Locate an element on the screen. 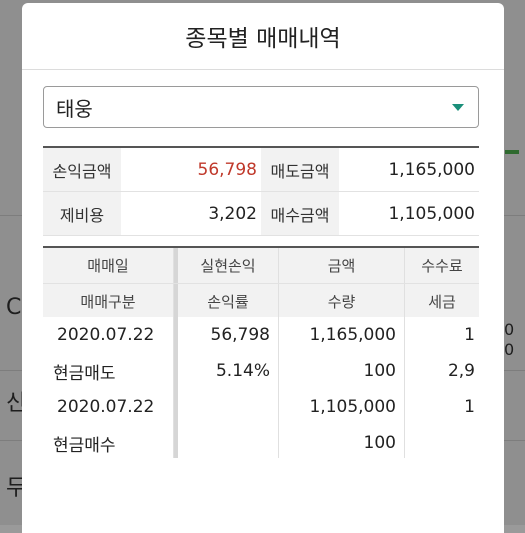  table-row: 현금매도 5.14% 100 2,9 is located at coordinates (261, 371).